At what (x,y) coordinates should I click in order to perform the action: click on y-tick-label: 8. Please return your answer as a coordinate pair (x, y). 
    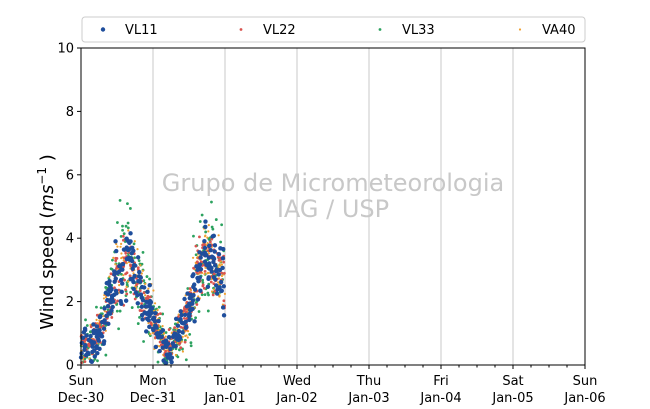
    Looking at the image, I should click on (70, 112).